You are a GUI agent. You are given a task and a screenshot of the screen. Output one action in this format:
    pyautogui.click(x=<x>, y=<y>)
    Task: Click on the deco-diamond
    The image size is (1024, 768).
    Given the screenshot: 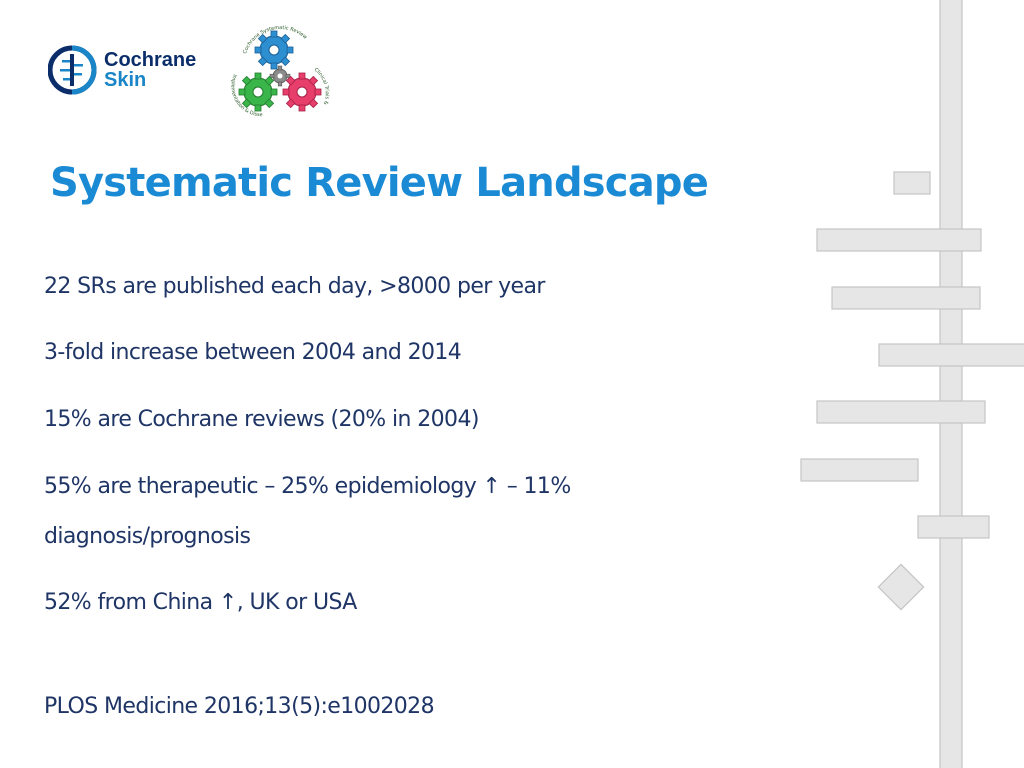 What is the action you would take?
    pyautogui.click(x=901, y=587)
    